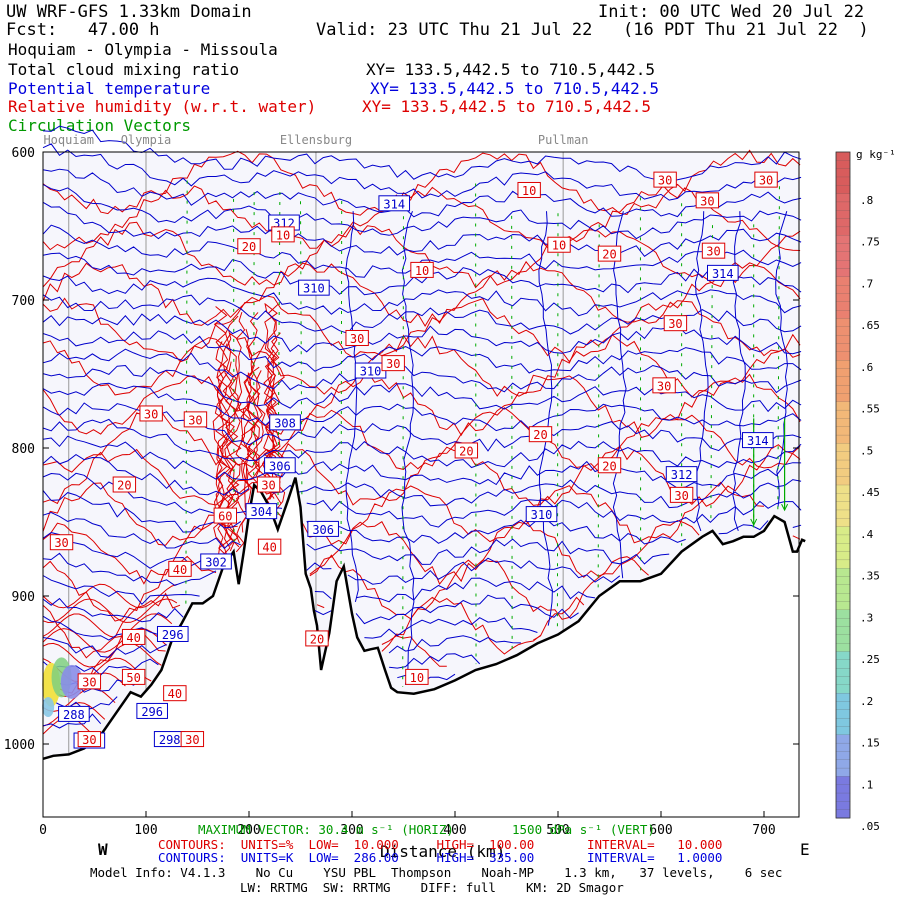 This screenshot has width=900, height=900. Describe the element at coordinates (225, 515) in the screenshot. I see `rh-label: 60` at that location.